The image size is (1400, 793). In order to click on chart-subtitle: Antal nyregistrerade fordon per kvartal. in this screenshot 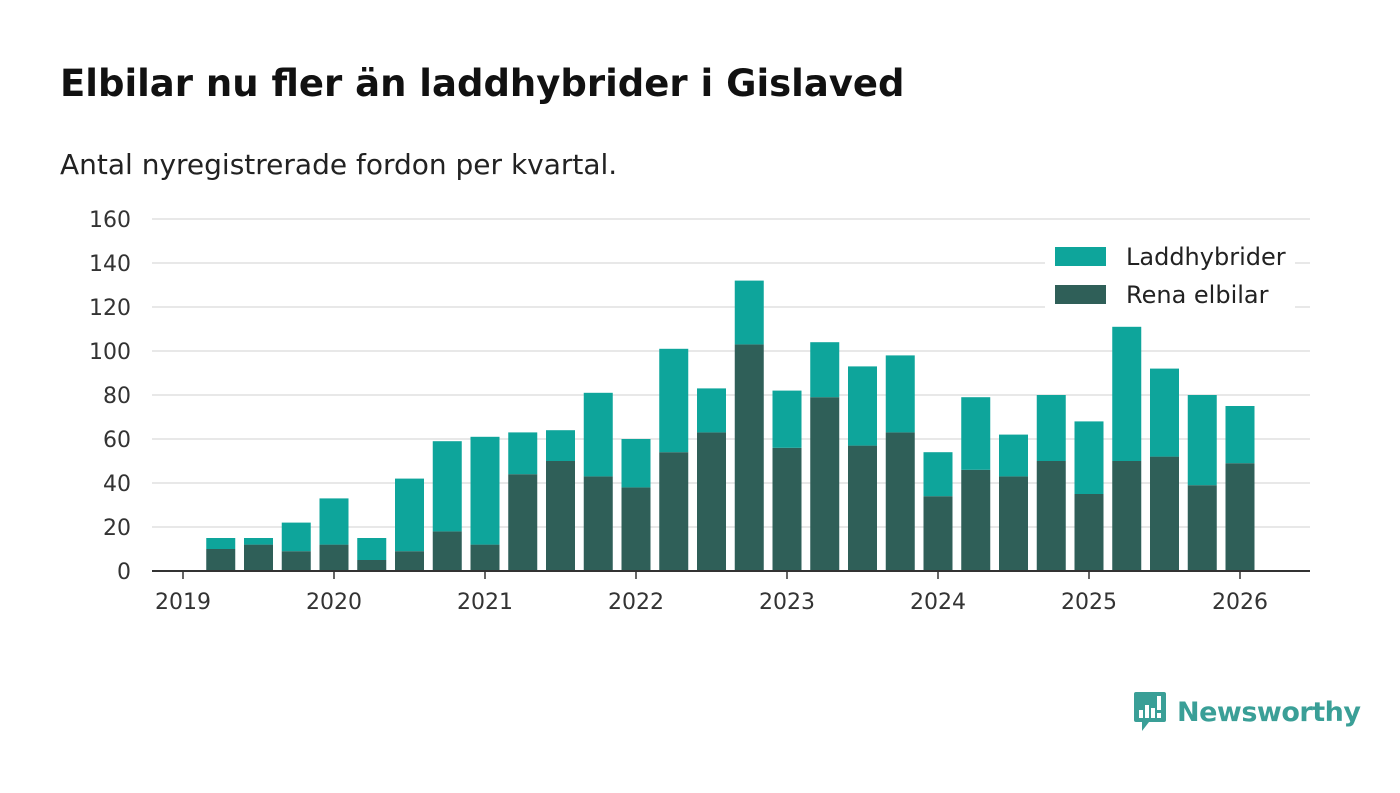, I will do `click(339, 164)`.